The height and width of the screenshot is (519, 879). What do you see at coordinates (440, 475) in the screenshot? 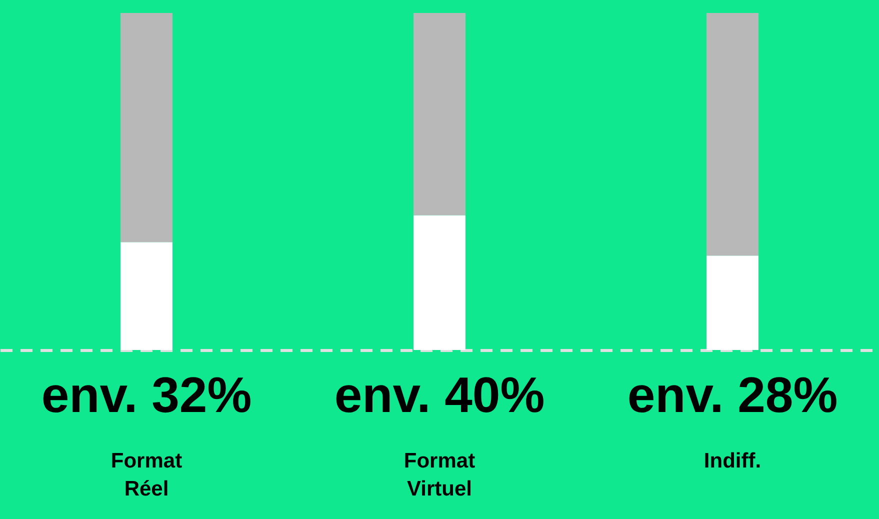
I see `x-tick-label: Format Virtuel` at bounding box center [440, 475].